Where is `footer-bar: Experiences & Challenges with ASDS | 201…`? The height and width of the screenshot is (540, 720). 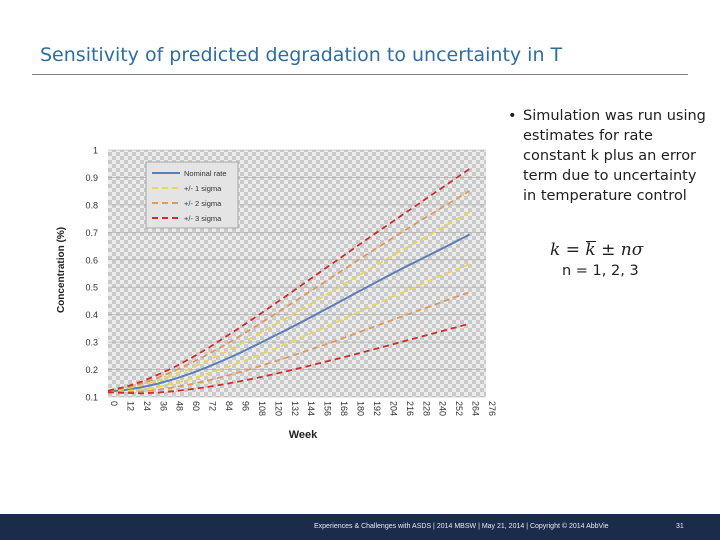 footer-bar: Experiences & Challenges with ASDS | 201… is located at coordinates (360, 527).